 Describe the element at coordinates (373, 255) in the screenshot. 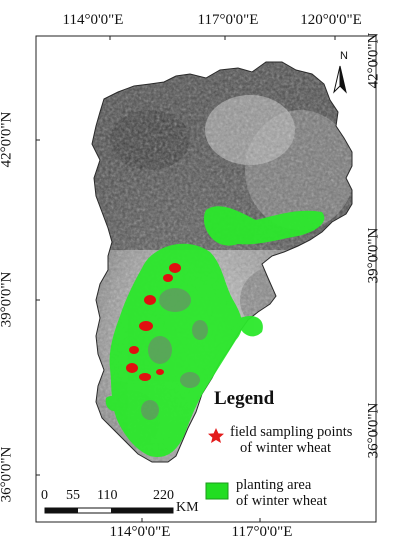

I see `lat-label-right: 39°0'0"N` at that location.